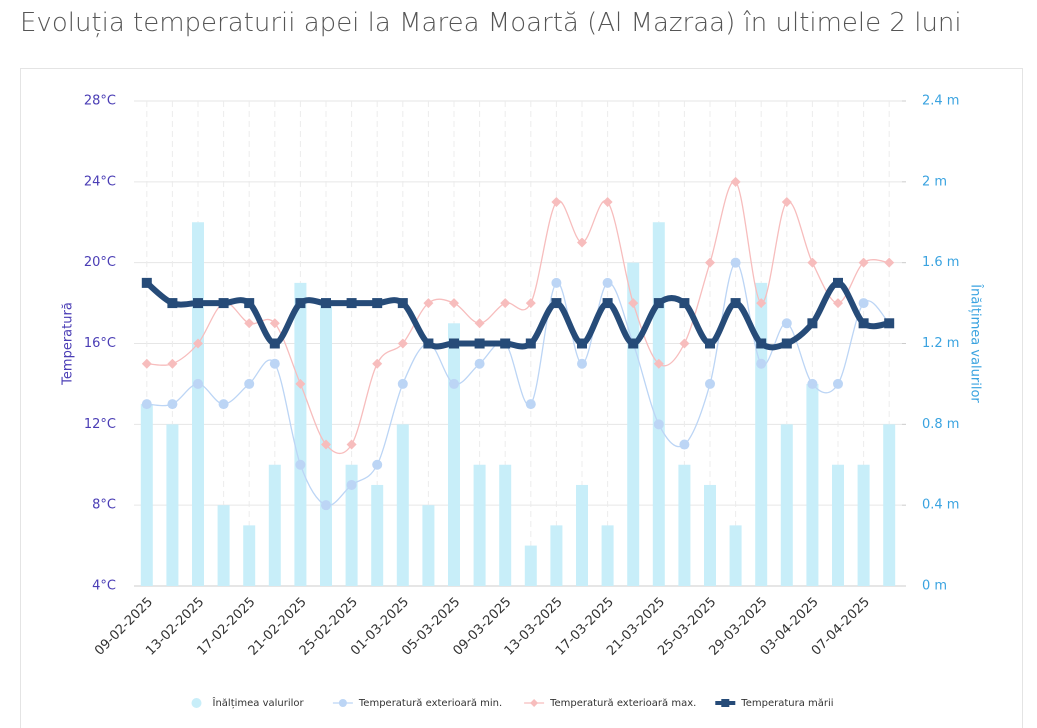 The height and width of the screenshot is (728, 1037). Describe the element at coordinates (934, 586) in the screenshot. I see `y2-tick-label: 0 m` at that location.